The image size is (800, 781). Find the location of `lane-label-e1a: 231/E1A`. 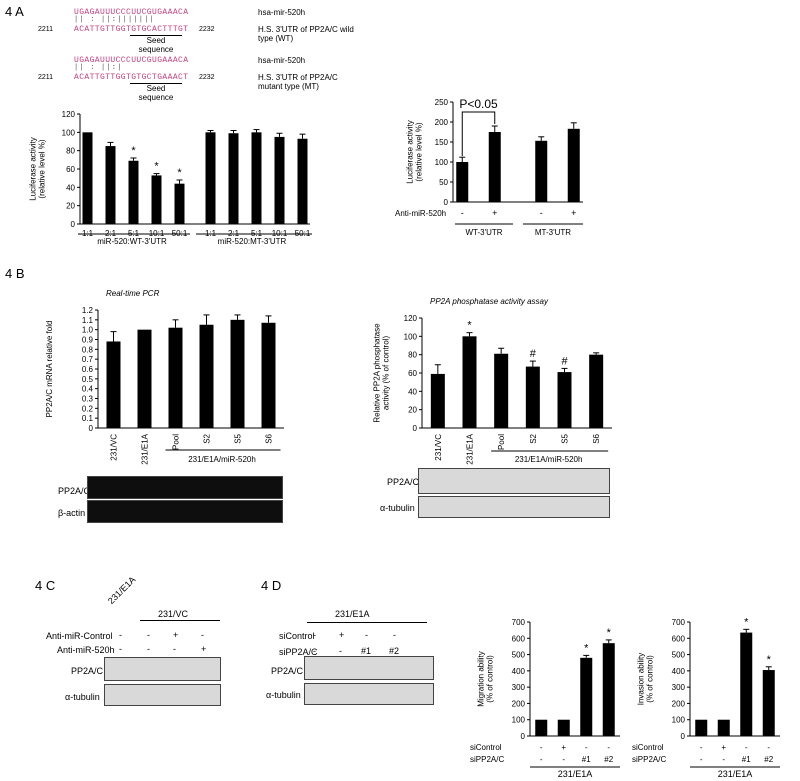

lane-label-e1a: 231/E1A is located at coordinates (121, 590).